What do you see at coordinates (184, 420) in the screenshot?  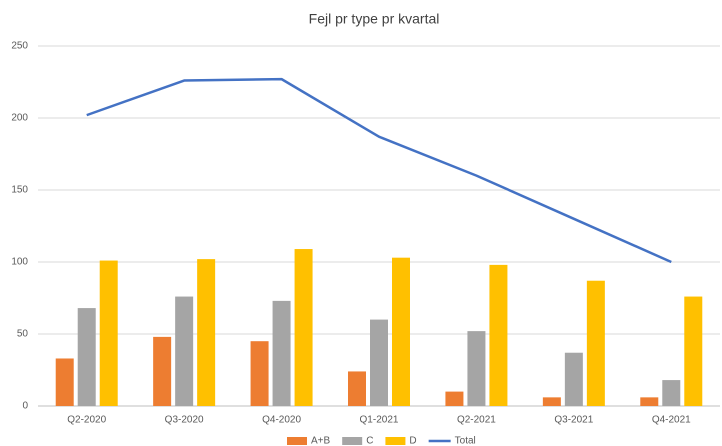 I see `x-tick-label: Q3-2020` at bounding box center [184, 420].